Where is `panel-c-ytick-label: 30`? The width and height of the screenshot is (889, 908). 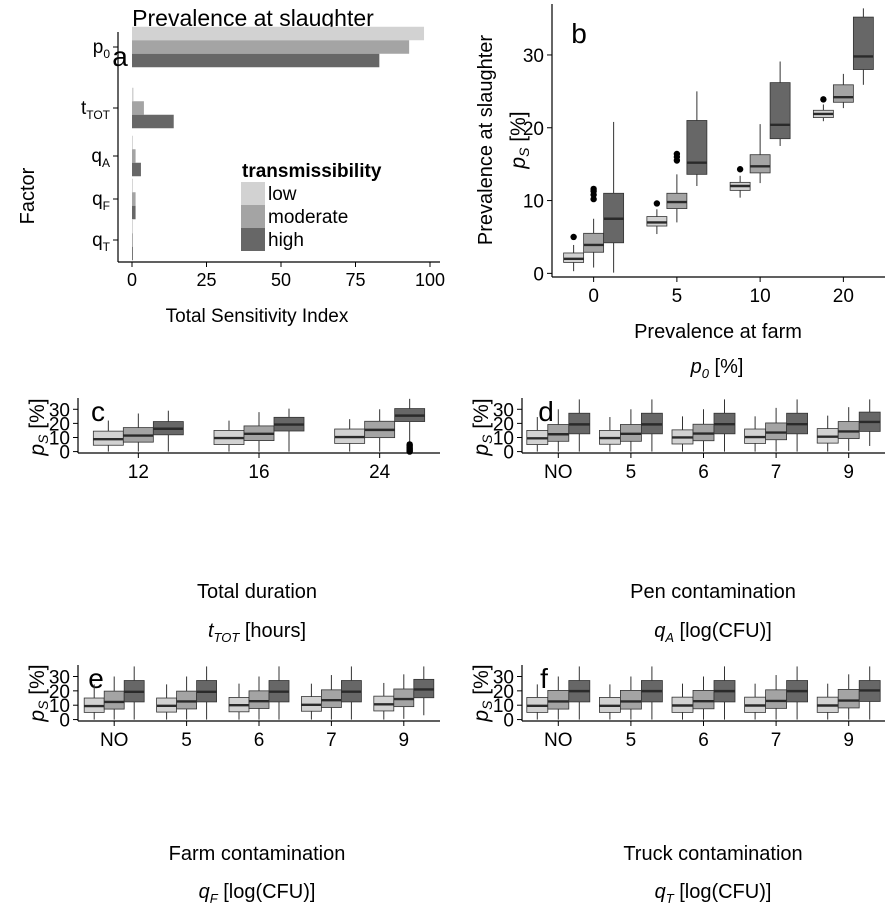
panel-c-ytick-label: 30 is located at coordinates (59, 410).